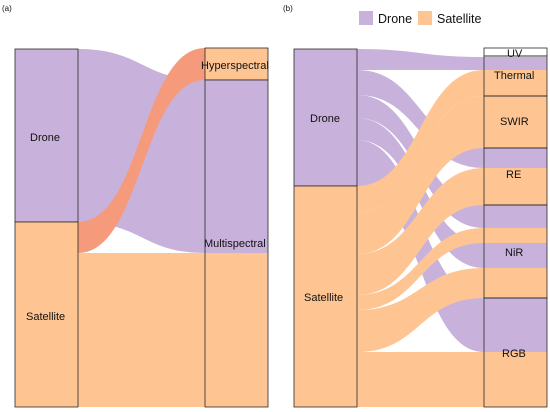 The image size is (550, 412). I want to click on flow-overlap-hyperspectral, so click(141, 150).